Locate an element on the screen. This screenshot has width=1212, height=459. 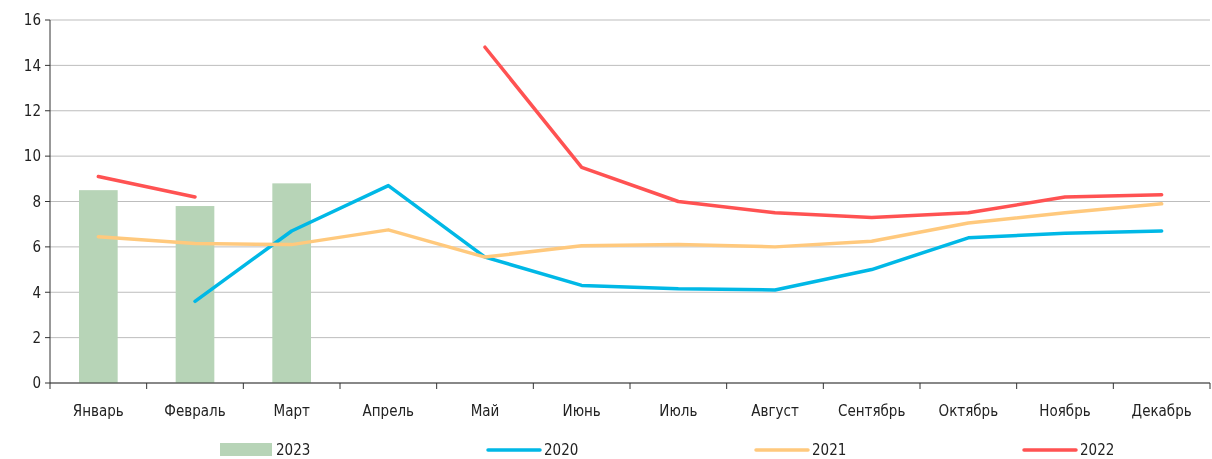
y-tick-label: 14 is located at coordinates (32, 65).